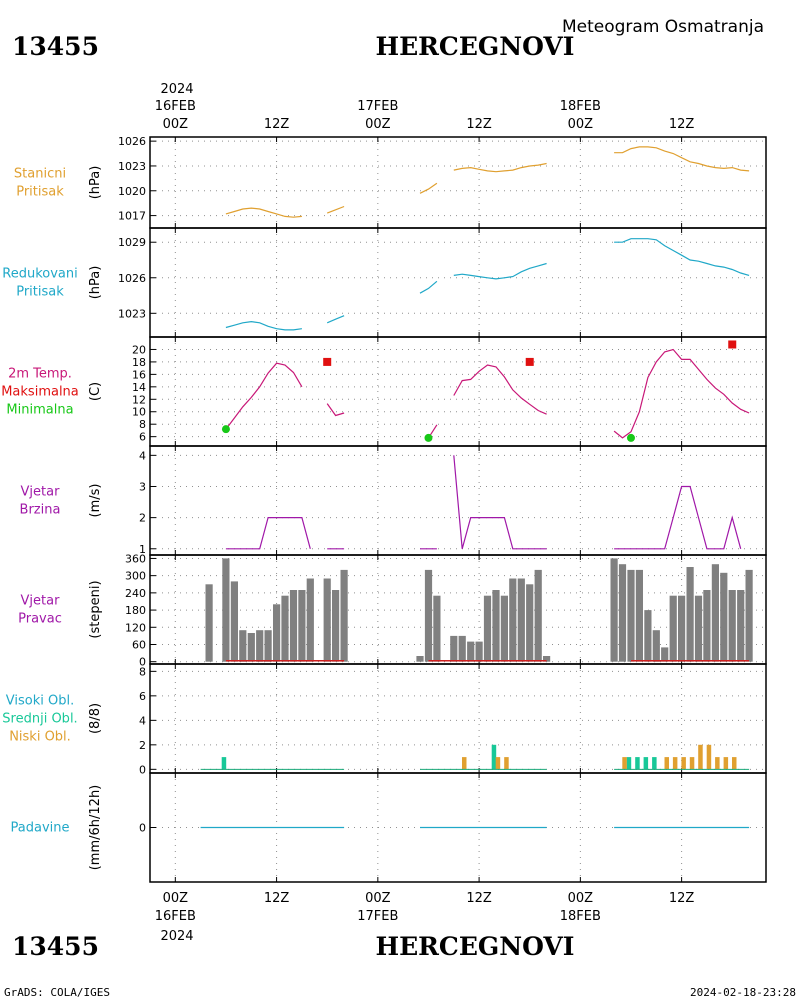  I want to click on x-date-label: 17FEB, so click(377, 106).